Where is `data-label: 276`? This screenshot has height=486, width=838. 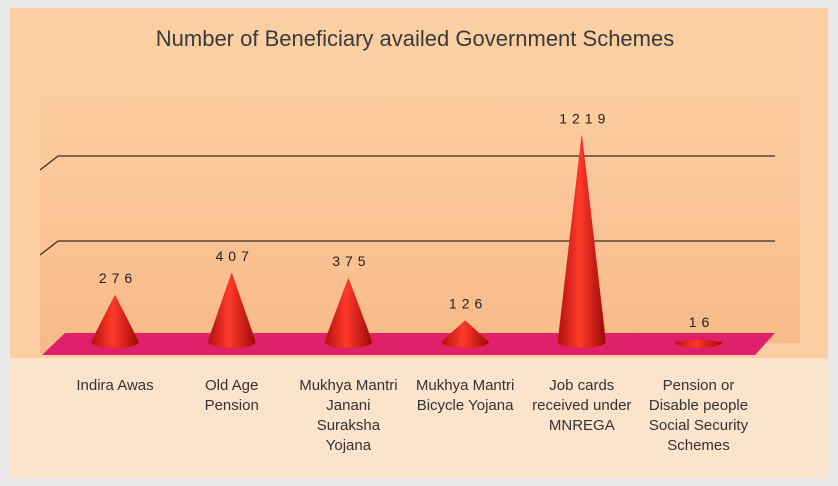
data-label: 276 is located at coordinates (118, 278).